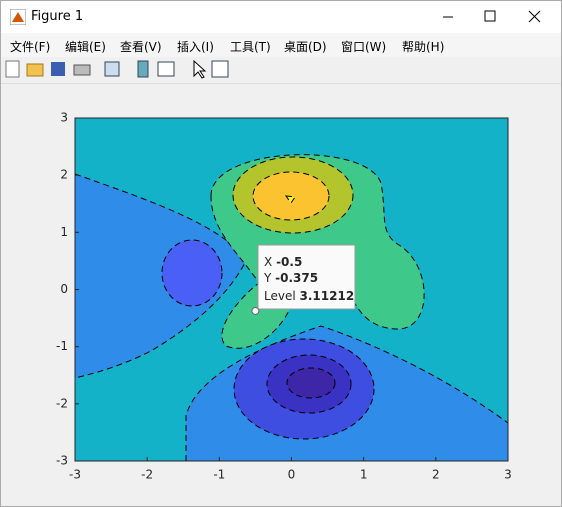 Image resolution: width=562 pixels, height=507 pixels. I want to click on x-tick-label: -3, so click(75, 475).